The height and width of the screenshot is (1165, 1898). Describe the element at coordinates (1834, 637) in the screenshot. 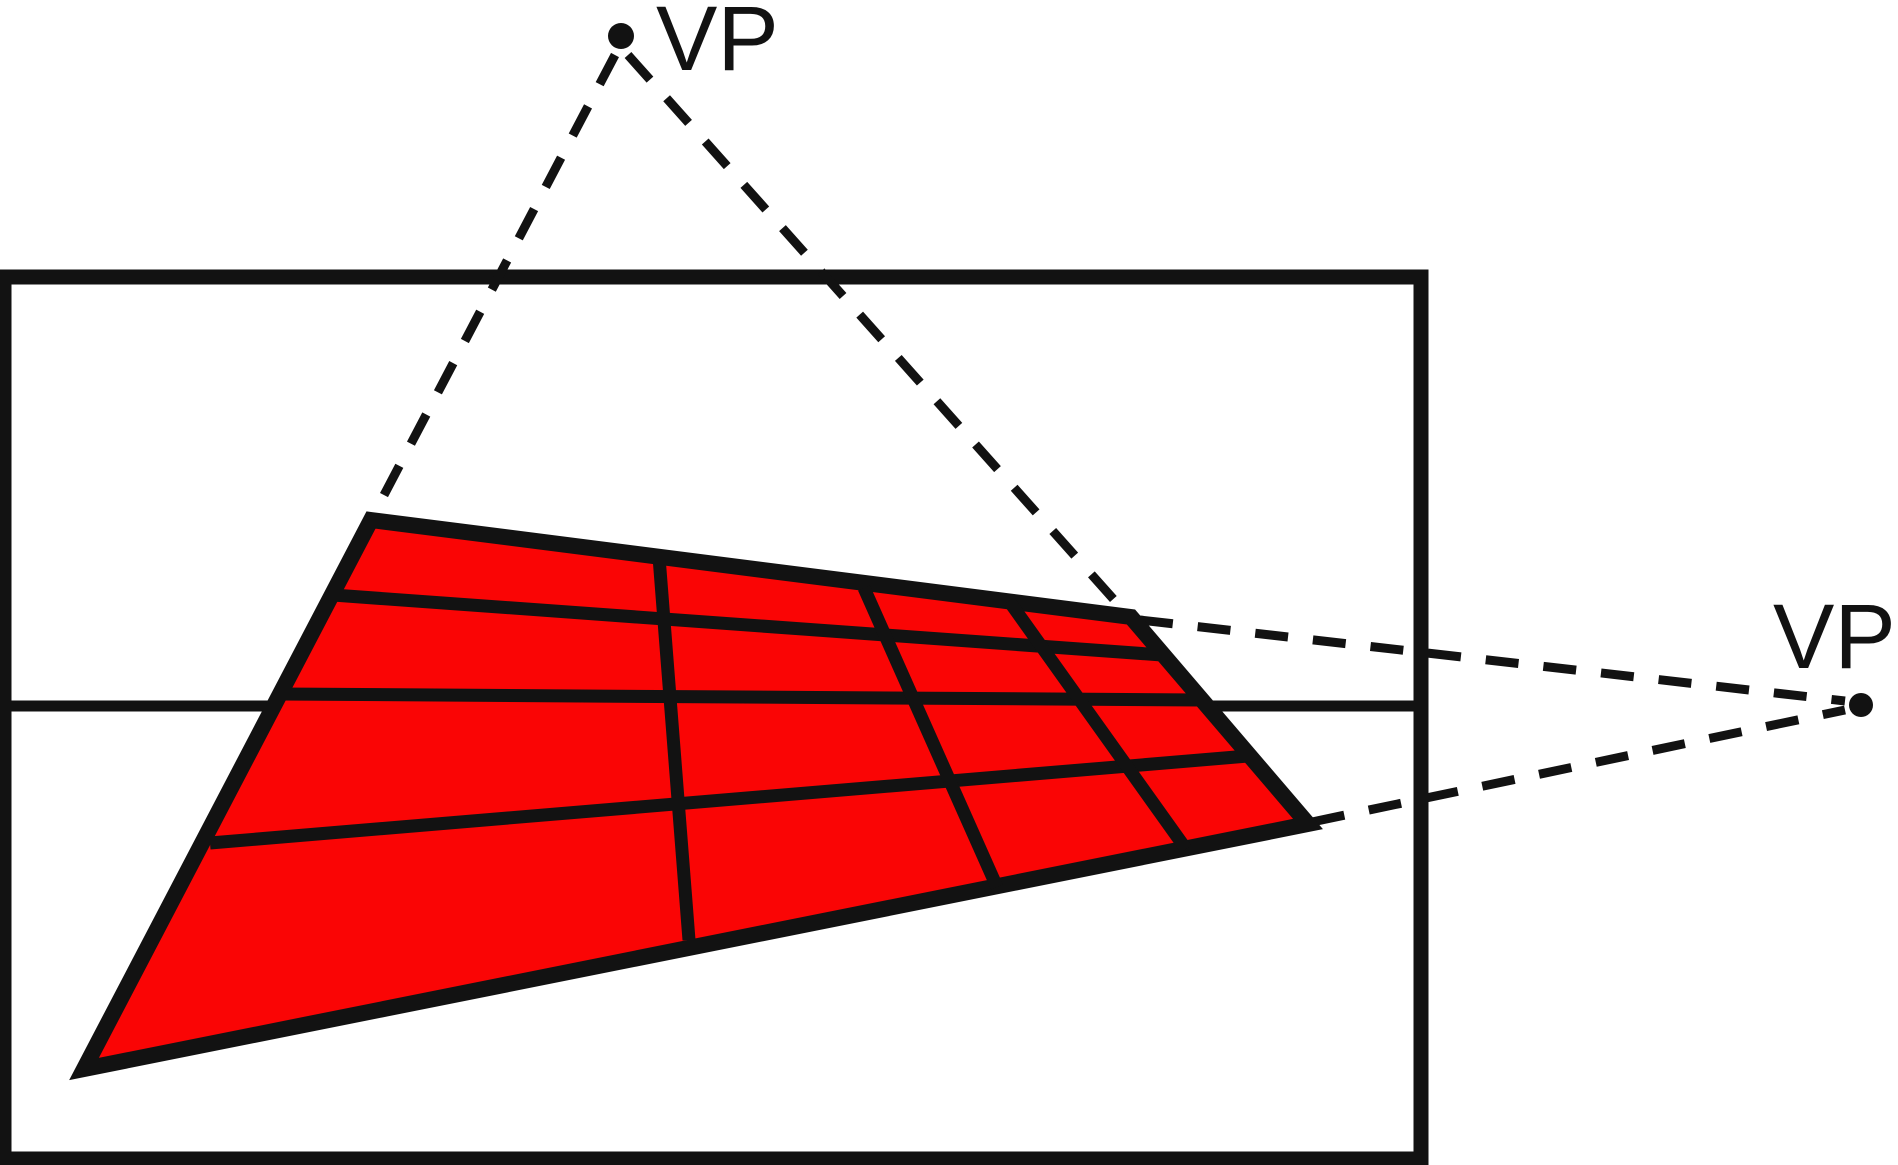

I see `vanishing-point-right-label: VP` at that location.